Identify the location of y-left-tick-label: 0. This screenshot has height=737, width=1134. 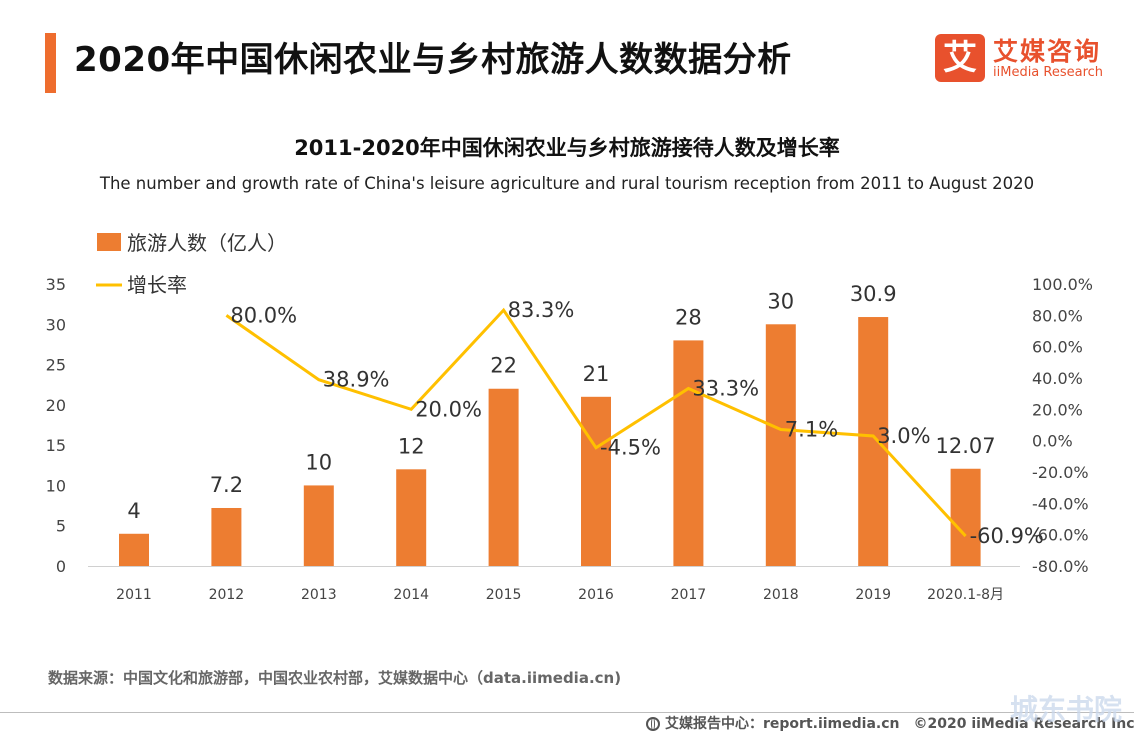
(61, 566).